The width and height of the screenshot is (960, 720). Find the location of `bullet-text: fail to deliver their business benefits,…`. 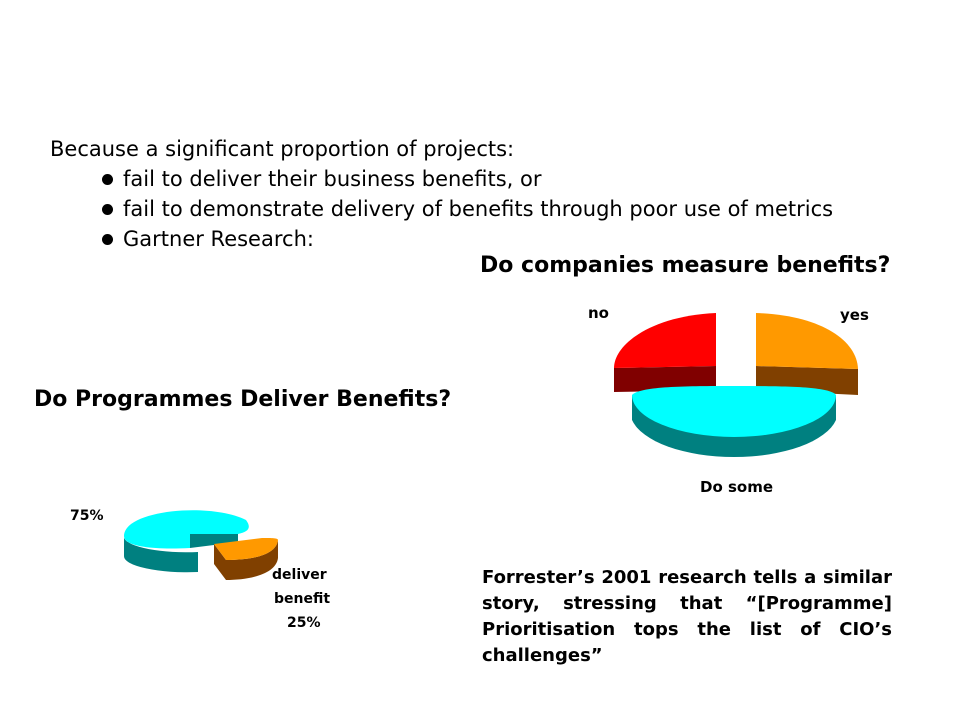

bullet-text: fail to deliver their business benefits,… is located at coordinates (332, 179).